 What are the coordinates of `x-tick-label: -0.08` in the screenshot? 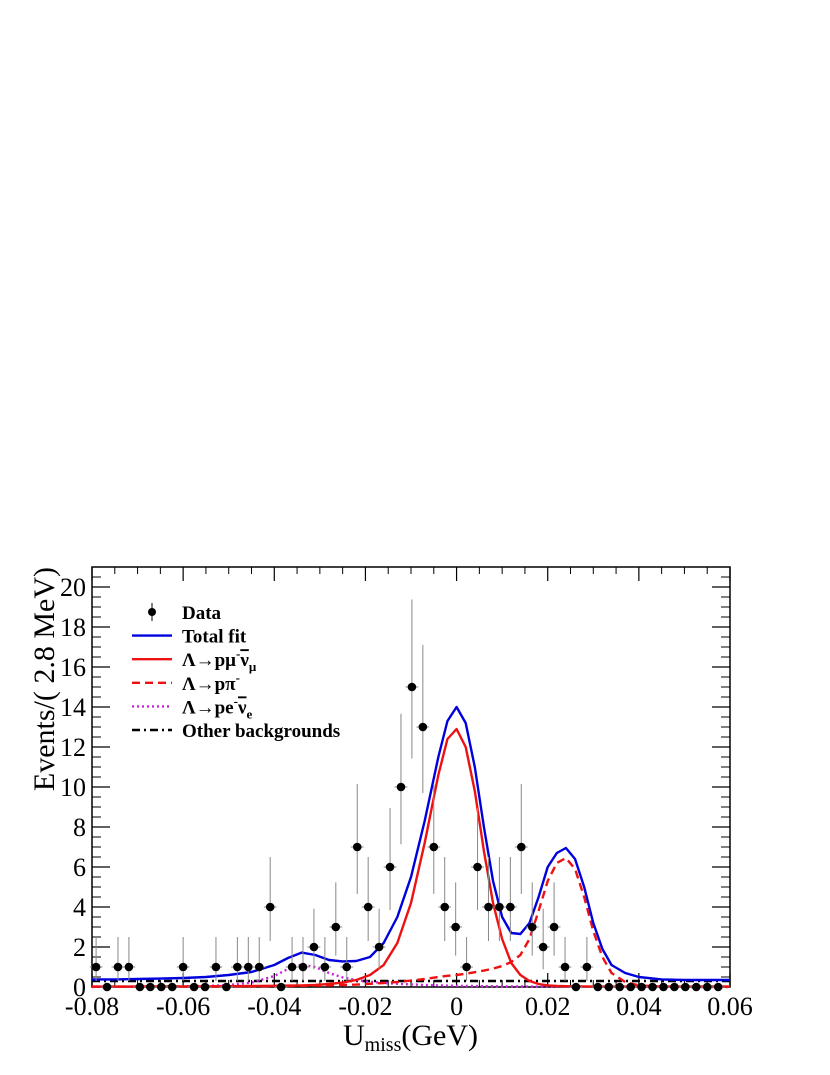 It's located at (92, 1006).